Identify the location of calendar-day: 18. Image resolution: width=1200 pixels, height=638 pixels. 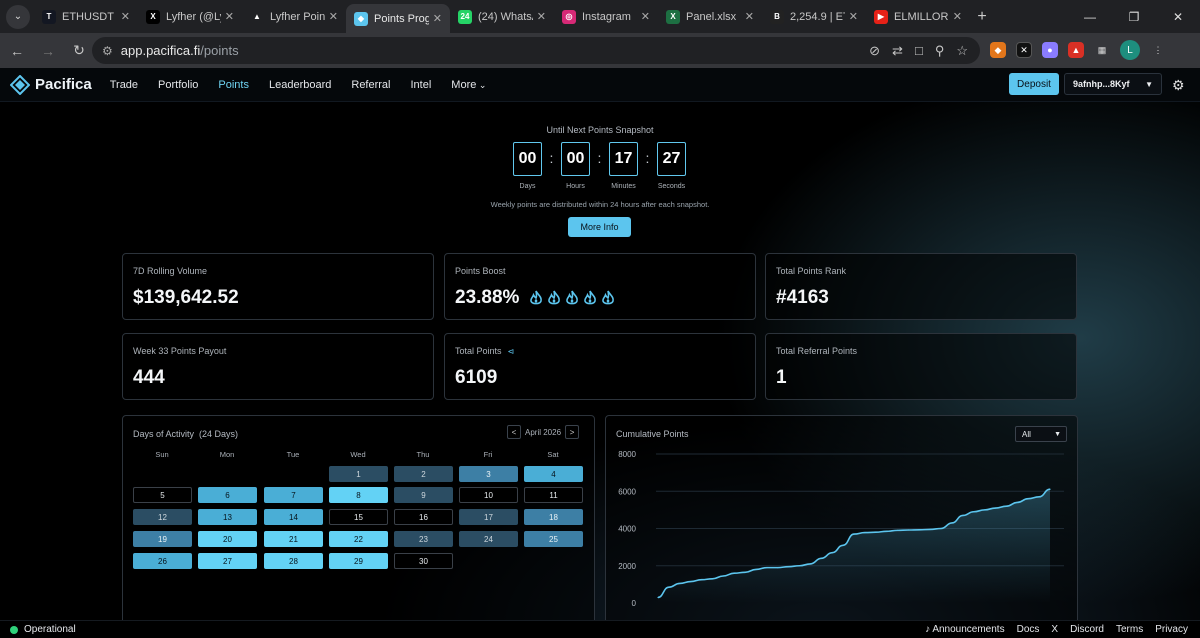
(553, 517).